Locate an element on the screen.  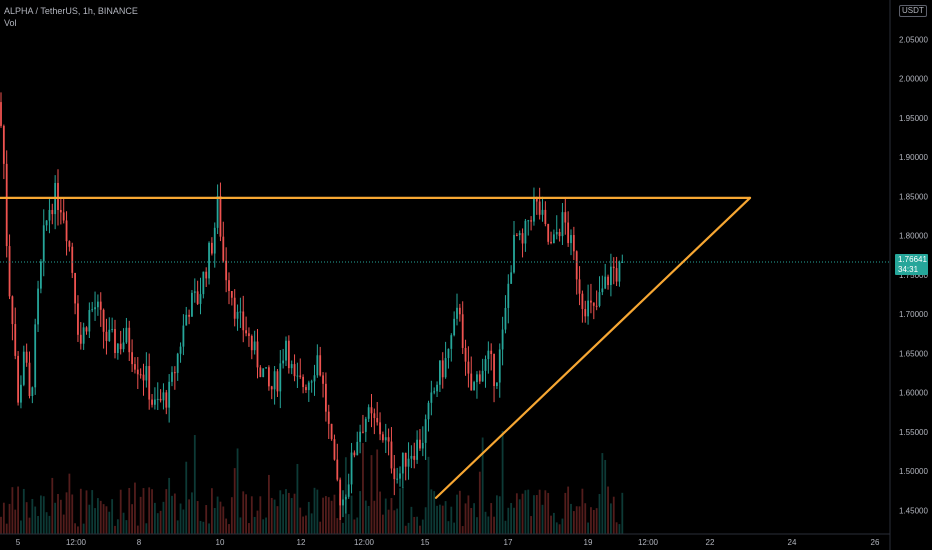
time-tick-5: 12:00 is located at coordinates (364, 542).